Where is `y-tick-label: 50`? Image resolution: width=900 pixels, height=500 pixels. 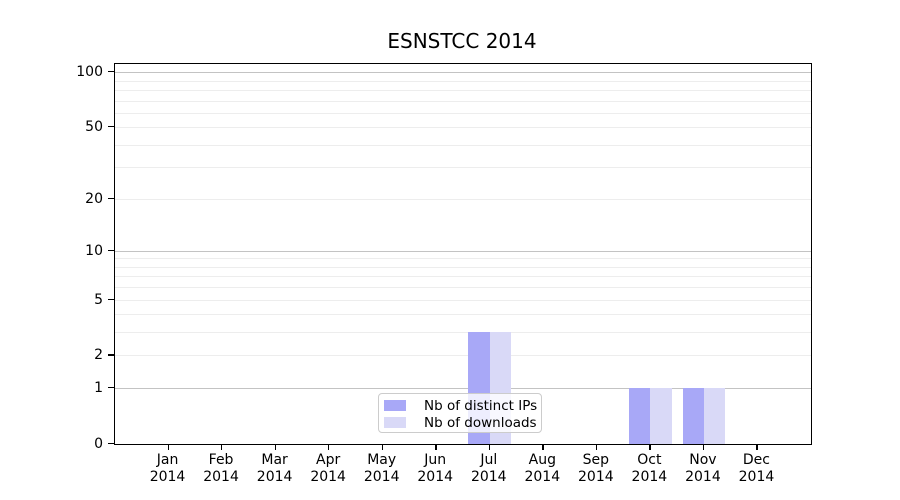
y-tick-label: 50 is located at coordinates (94, 127).